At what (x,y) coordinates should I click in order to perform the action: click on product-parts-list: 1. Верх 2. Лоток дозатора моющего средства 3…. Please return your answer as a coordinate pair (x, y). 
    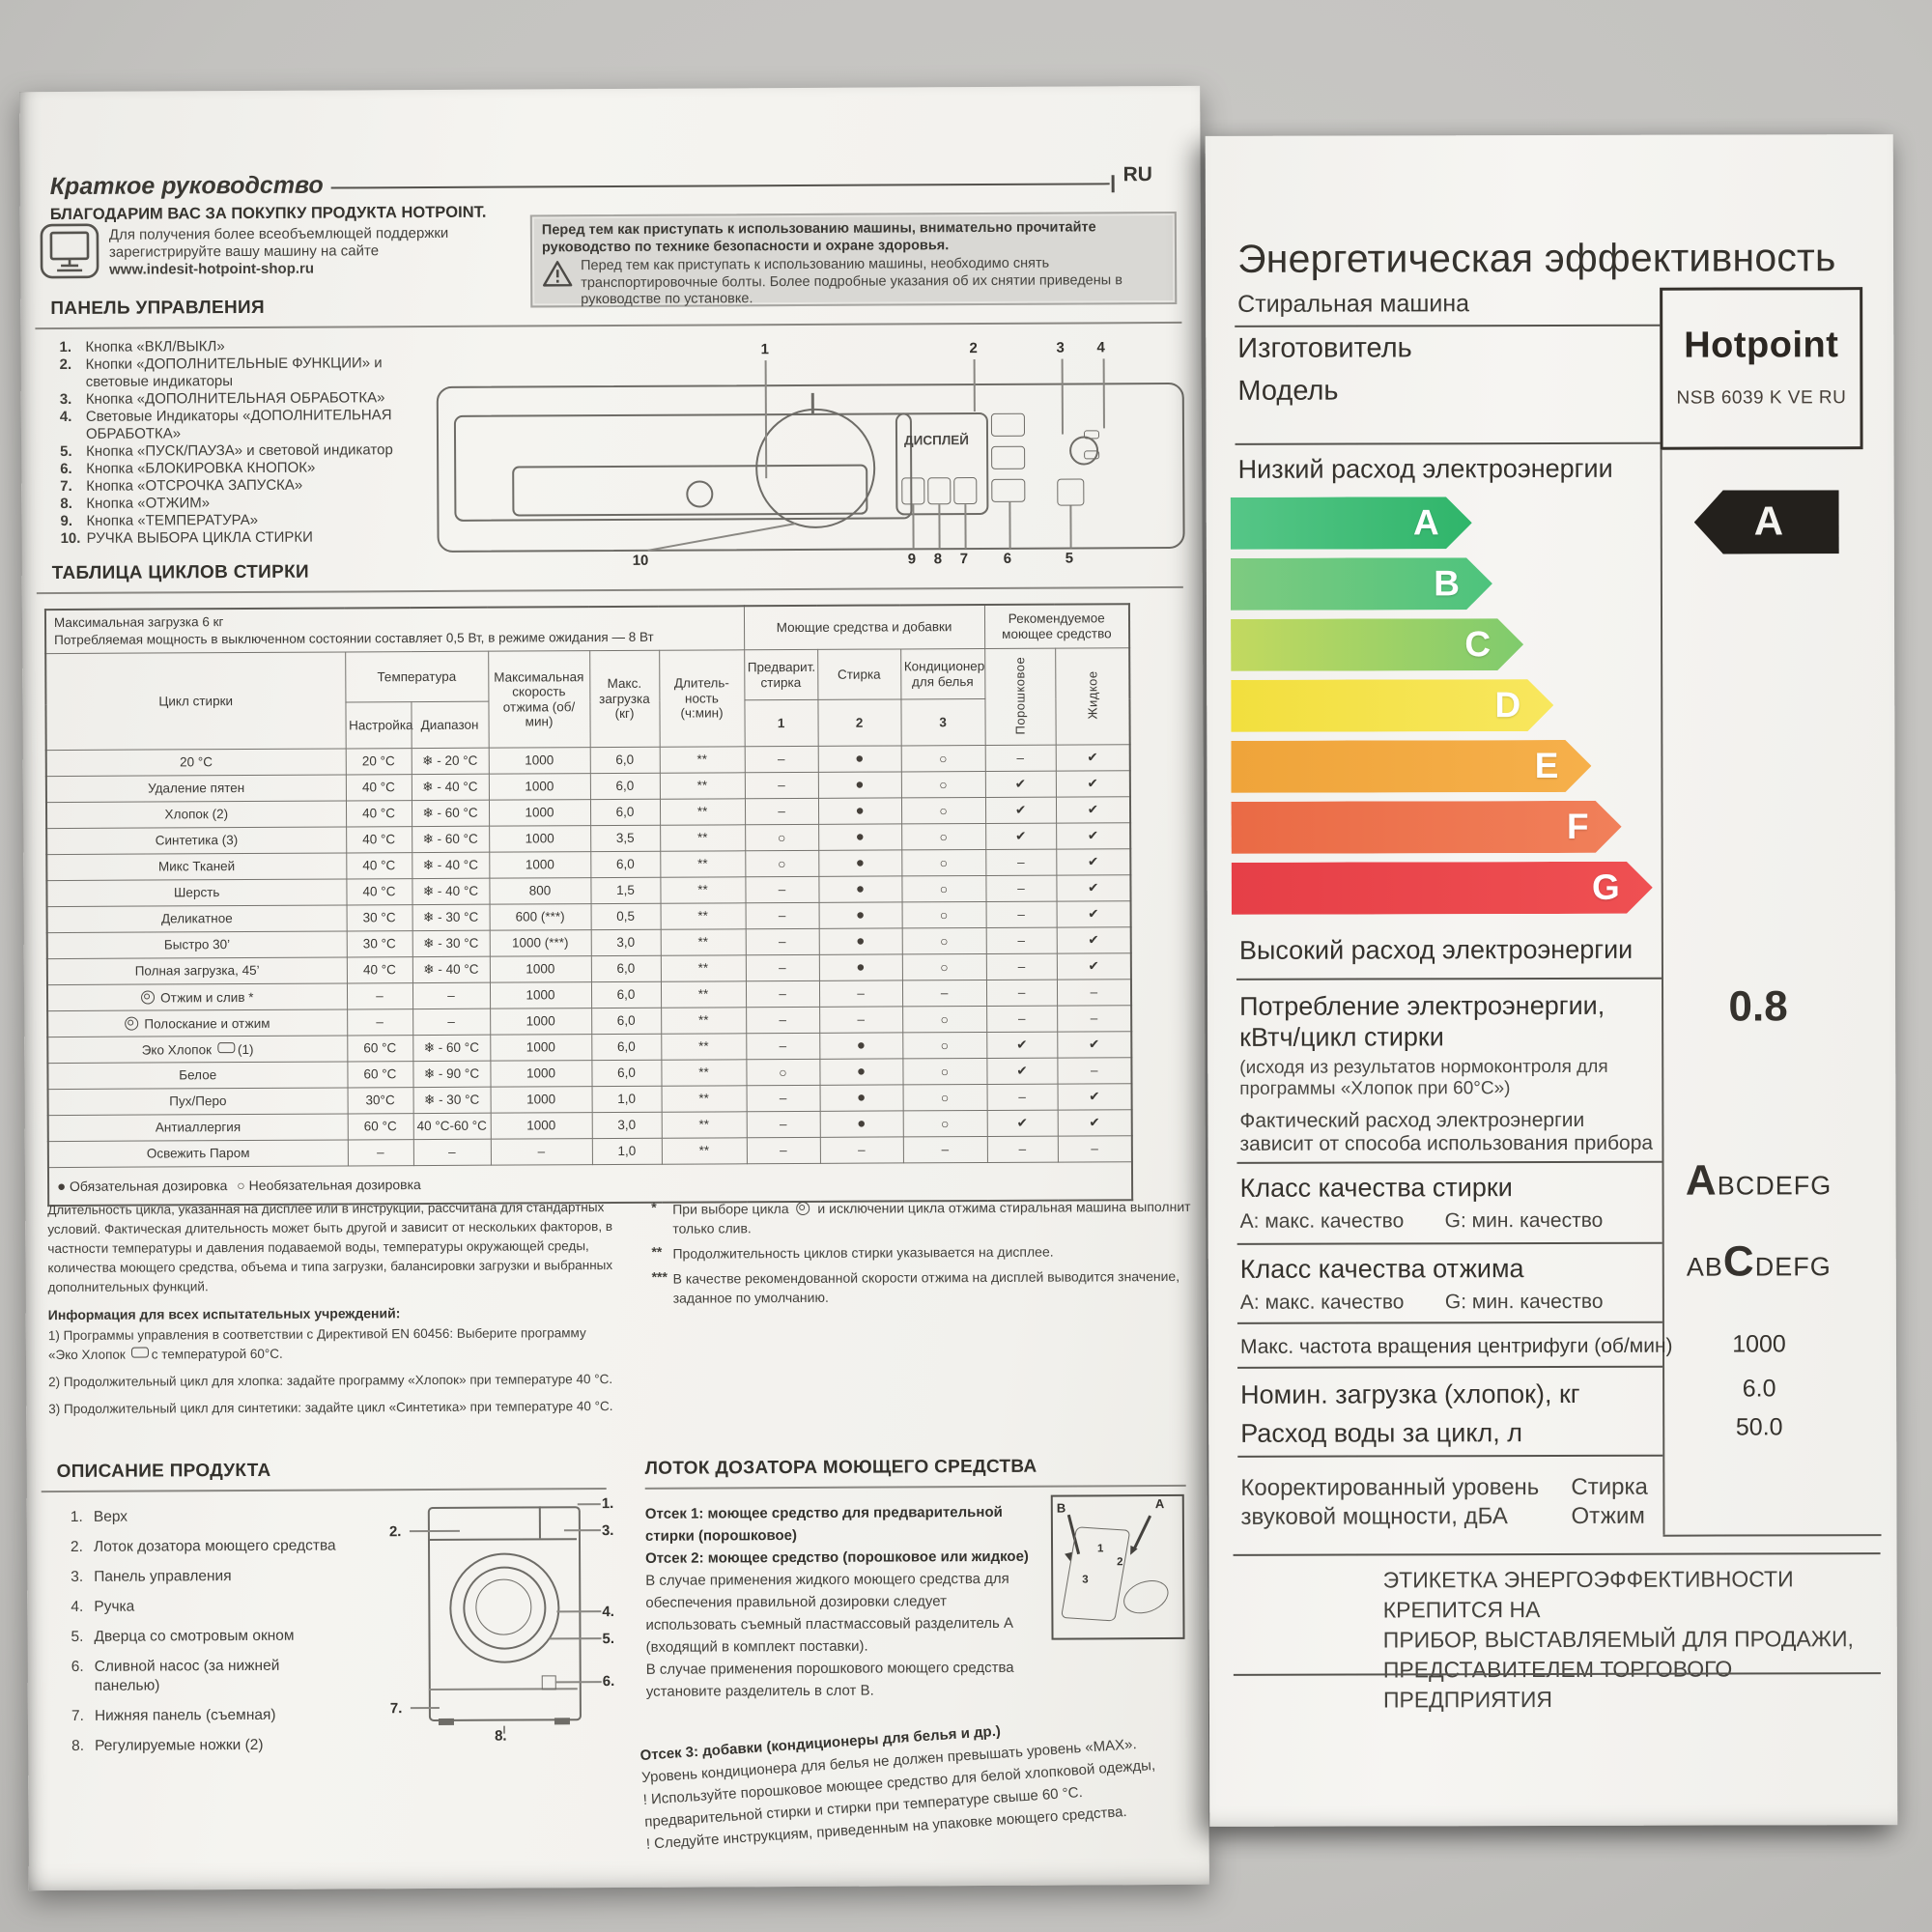
    Looking at the image, I should click on (250, 1636).